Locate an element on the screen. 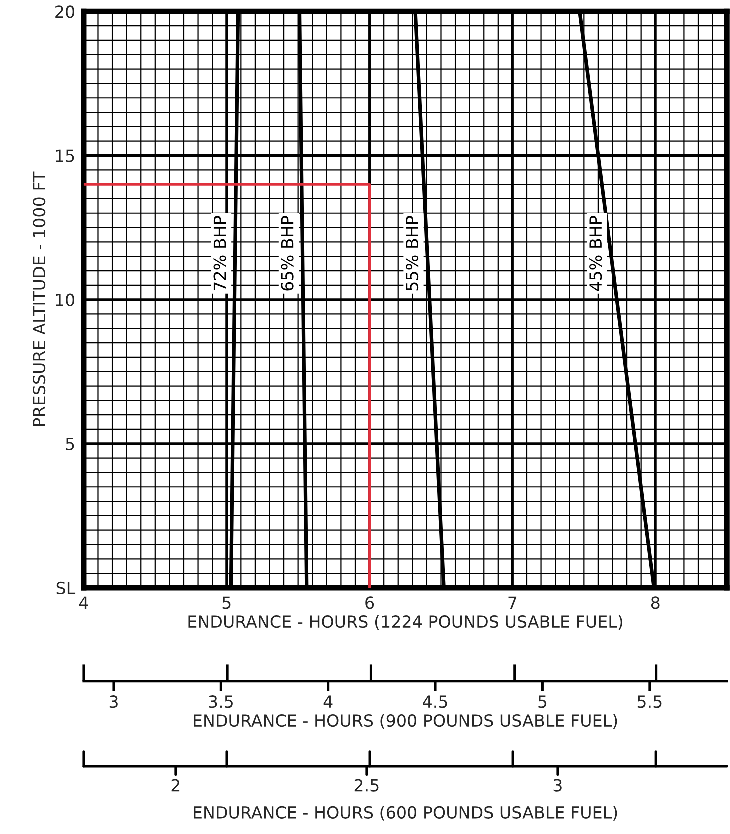 The image size is (730, 834). text: 65% BHP is located at coordinates (287, 253).